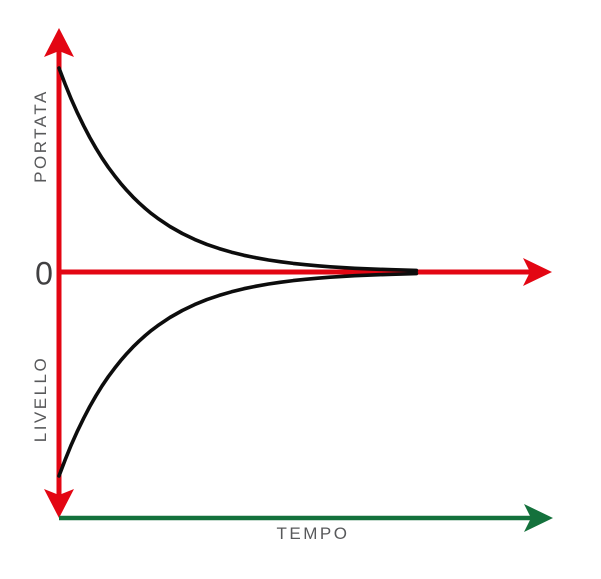 This screenshot has width=601, height=579. What do you see at coordinates (538, 518) in the screenshot?
I see `time-axis-arrowhead-right-icon` at bounding box center [538, 518].